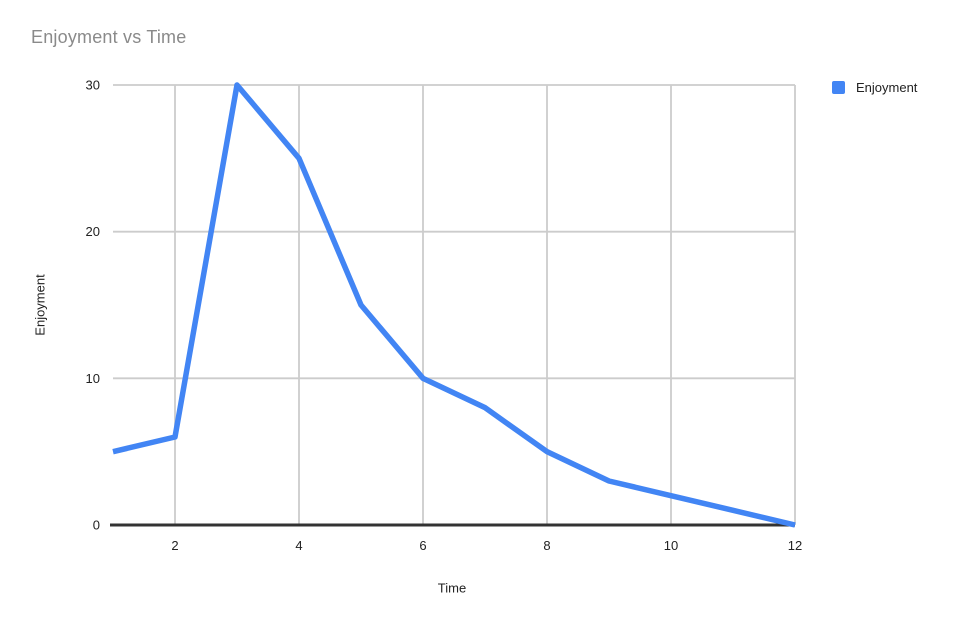  What do you see at coordinates (96, 525) in the screenshot?
I see `y-tick-label-0: 0` at bounding box center [96, 525].